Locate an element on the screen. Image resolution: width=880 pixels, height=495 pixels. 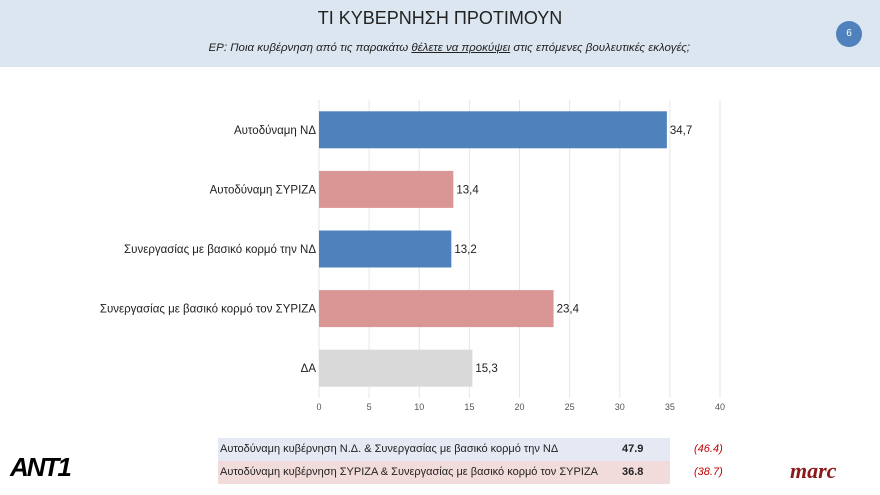
question-suffix: στις επόμενες βουλευτικές εκλογές; is located at coordinates (600, 48).